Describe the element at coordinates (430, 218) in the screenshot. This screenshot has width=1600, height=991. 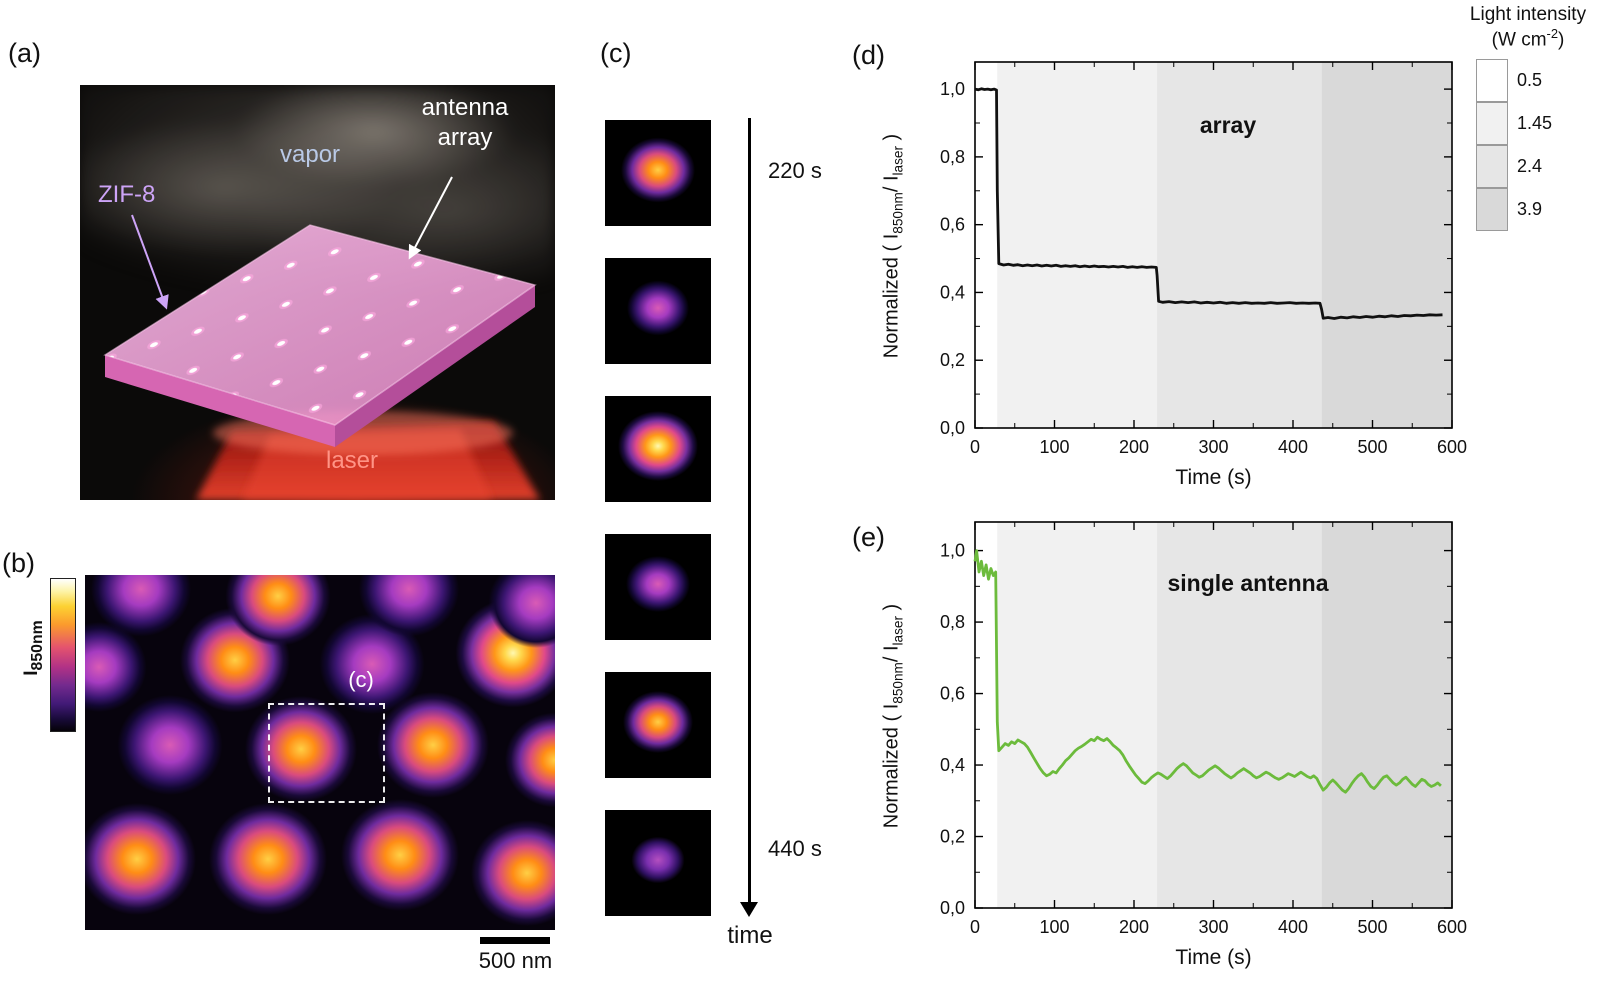
I see `antenna-array-arrow` at that location.